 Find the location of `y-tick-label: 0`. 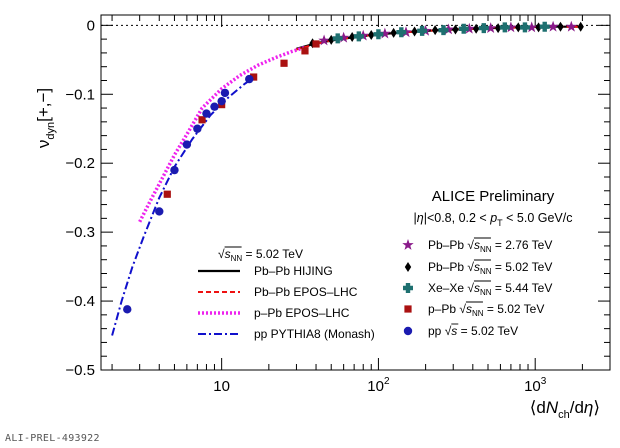

y-tick-label: 0 is located at coordinates (91, 25).